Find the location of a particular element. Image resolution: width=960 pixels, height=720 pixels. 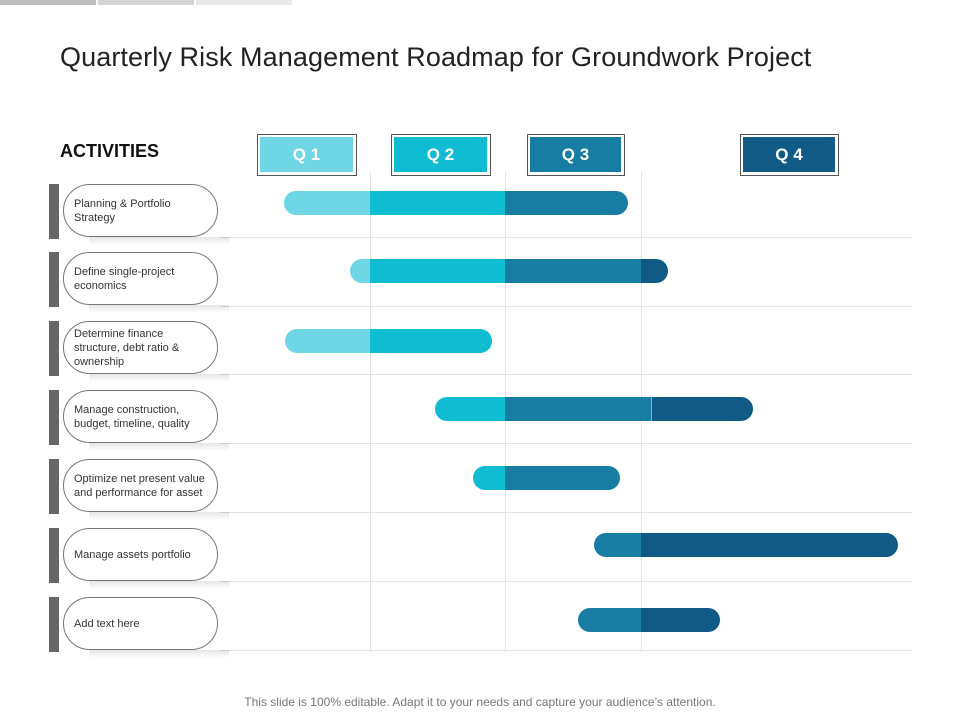

activity-row-2: Define single-project economics is located at coordinates (139, 282).